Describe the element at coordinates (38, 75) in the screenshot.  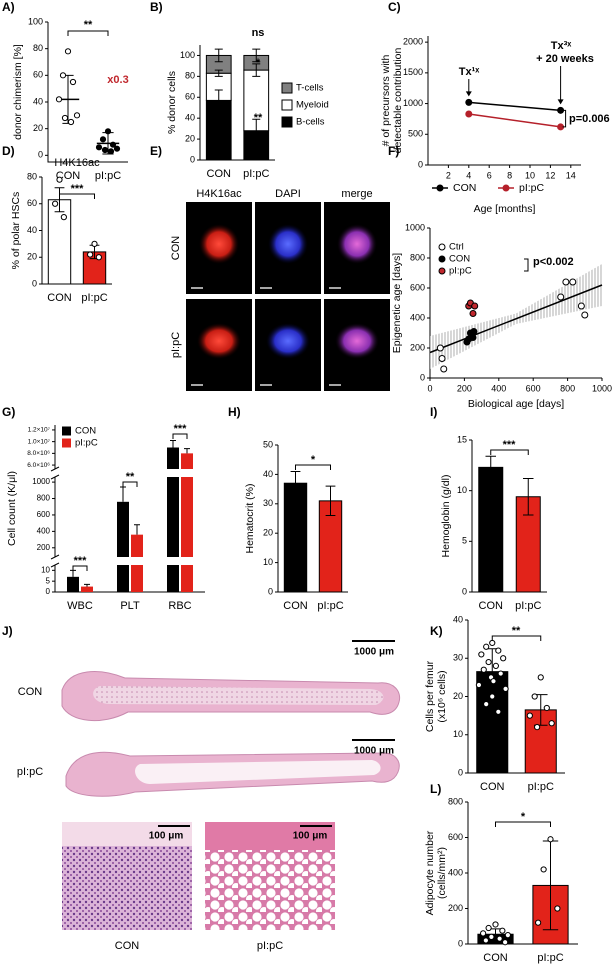
I see `y-tick-label: 60` at that location.